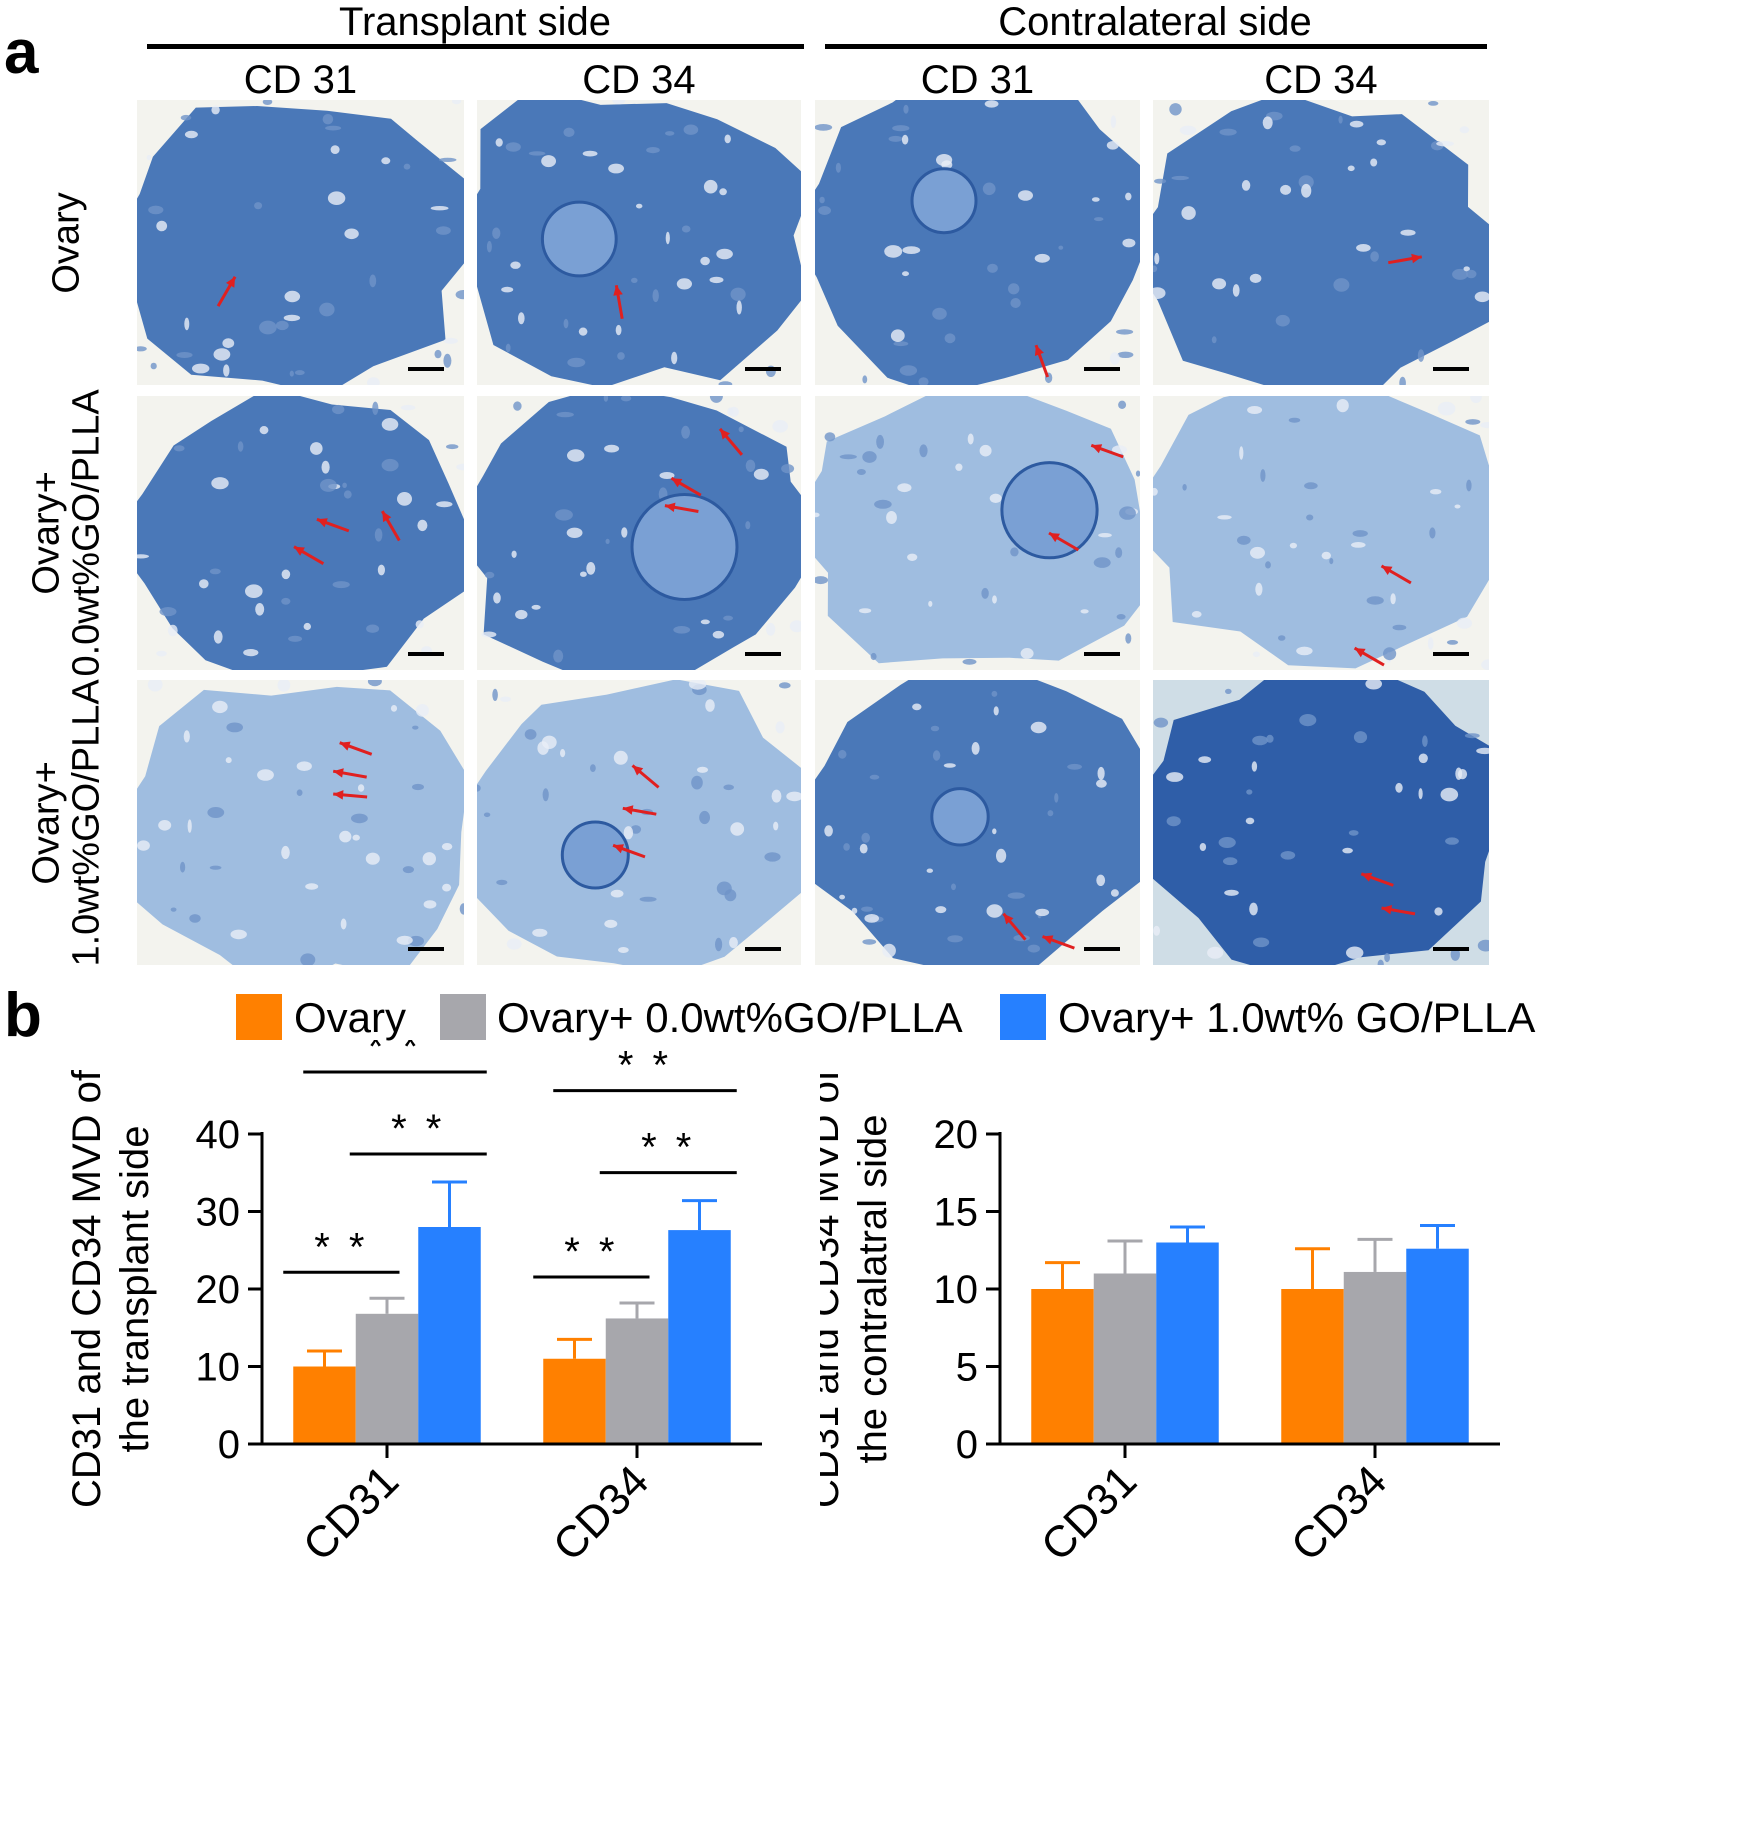 The image size is (1747, 1836). I want to click on x-tick-label: CD34, so click(601, 1513).